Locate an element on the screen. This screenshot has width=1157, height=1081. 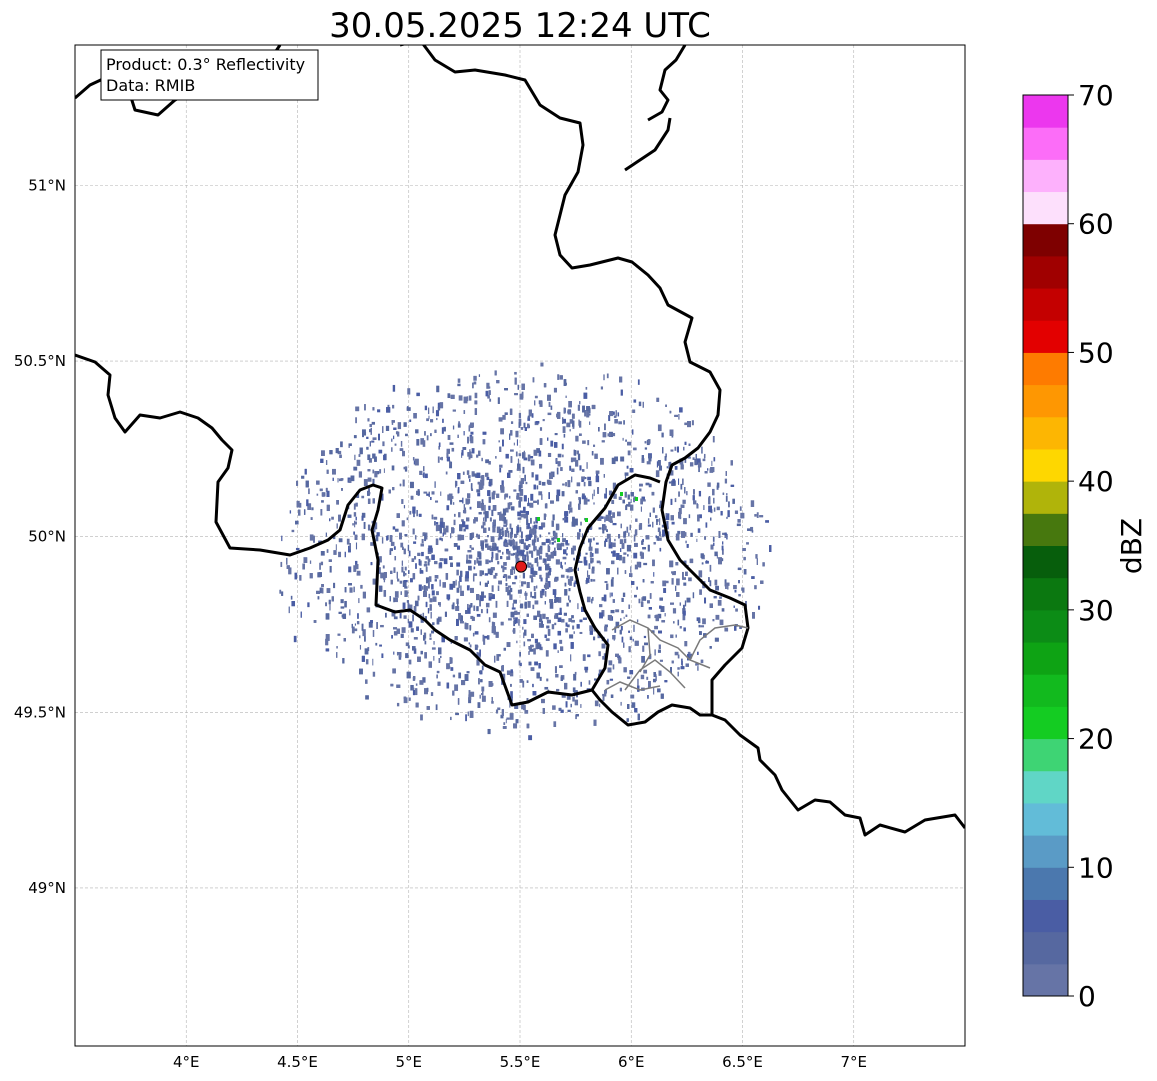
colorbar-swatch is located at coordinates (1045, 562).